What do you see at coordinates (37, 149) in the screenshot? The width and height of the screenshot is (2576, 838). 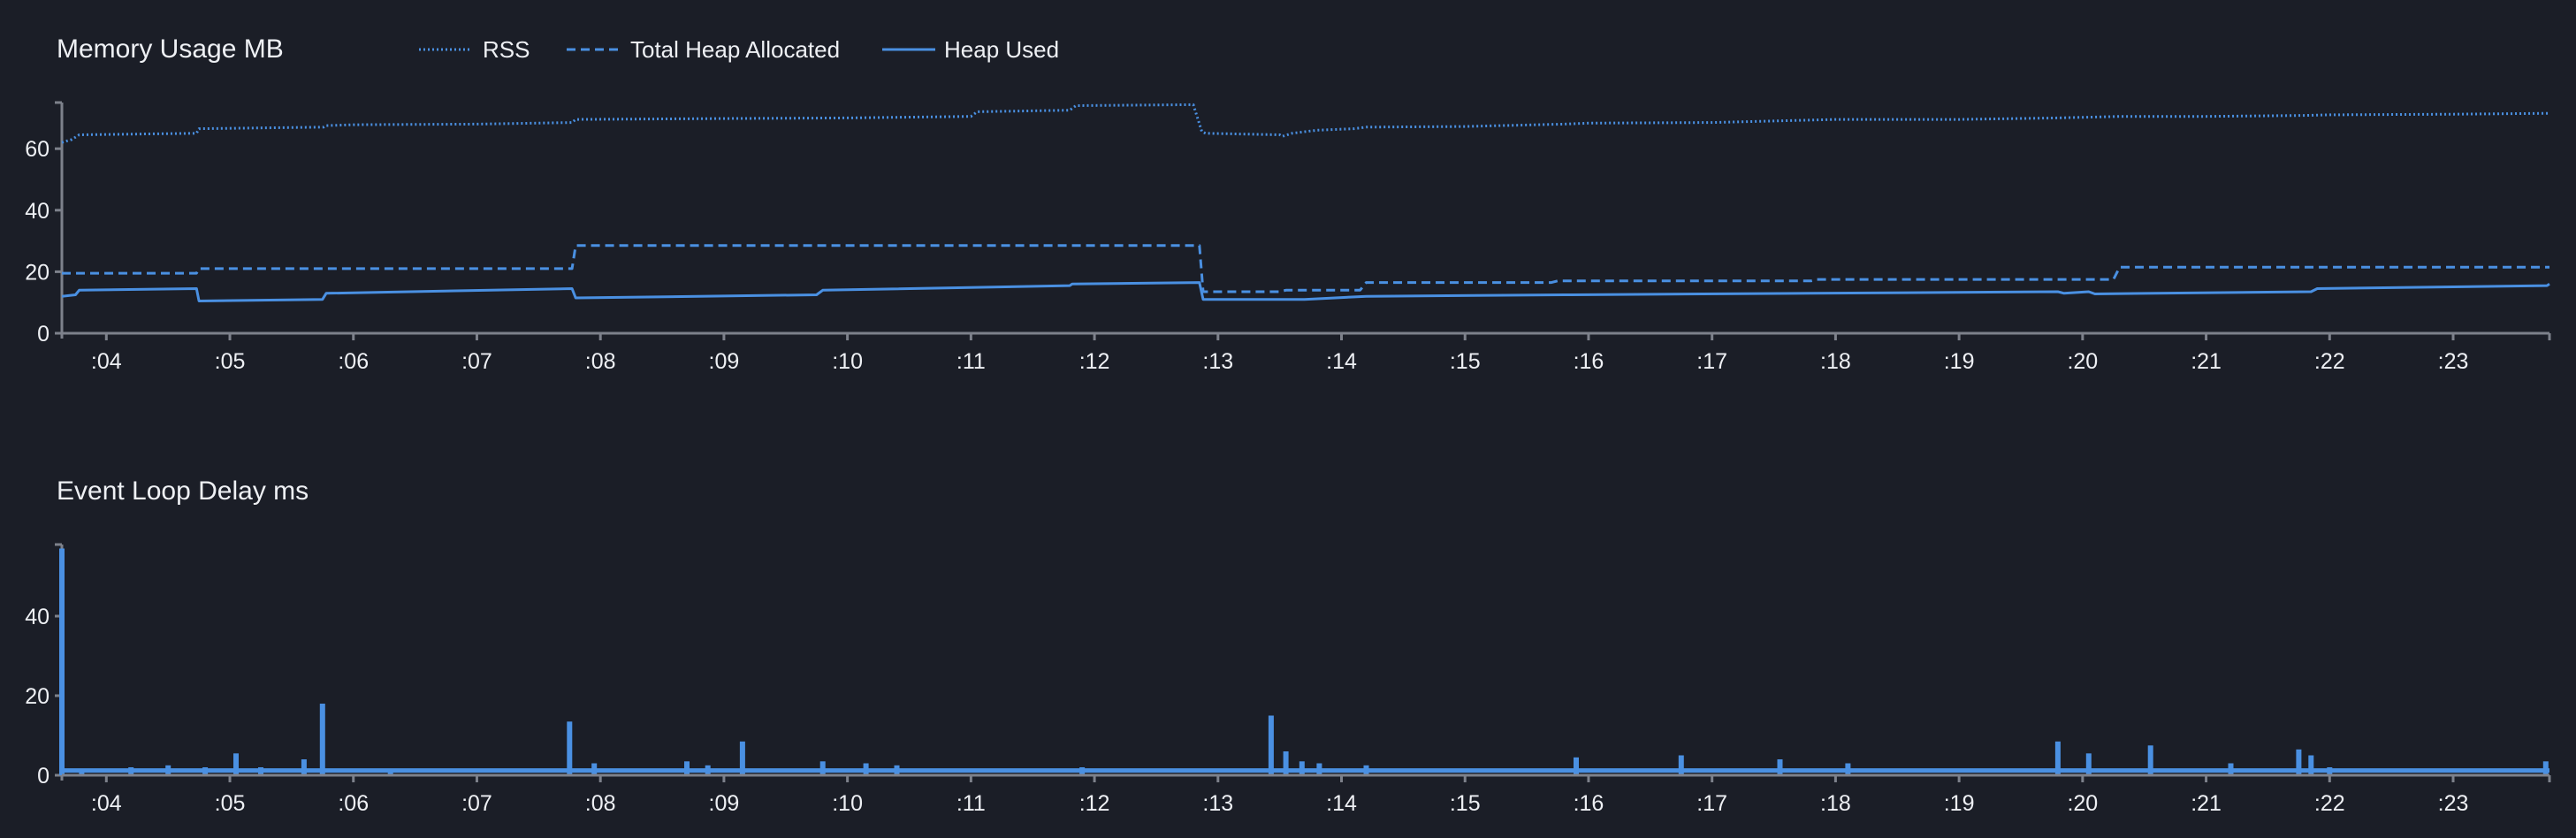 I see `y-tick-label: 60` at bounding box center [37, 149].